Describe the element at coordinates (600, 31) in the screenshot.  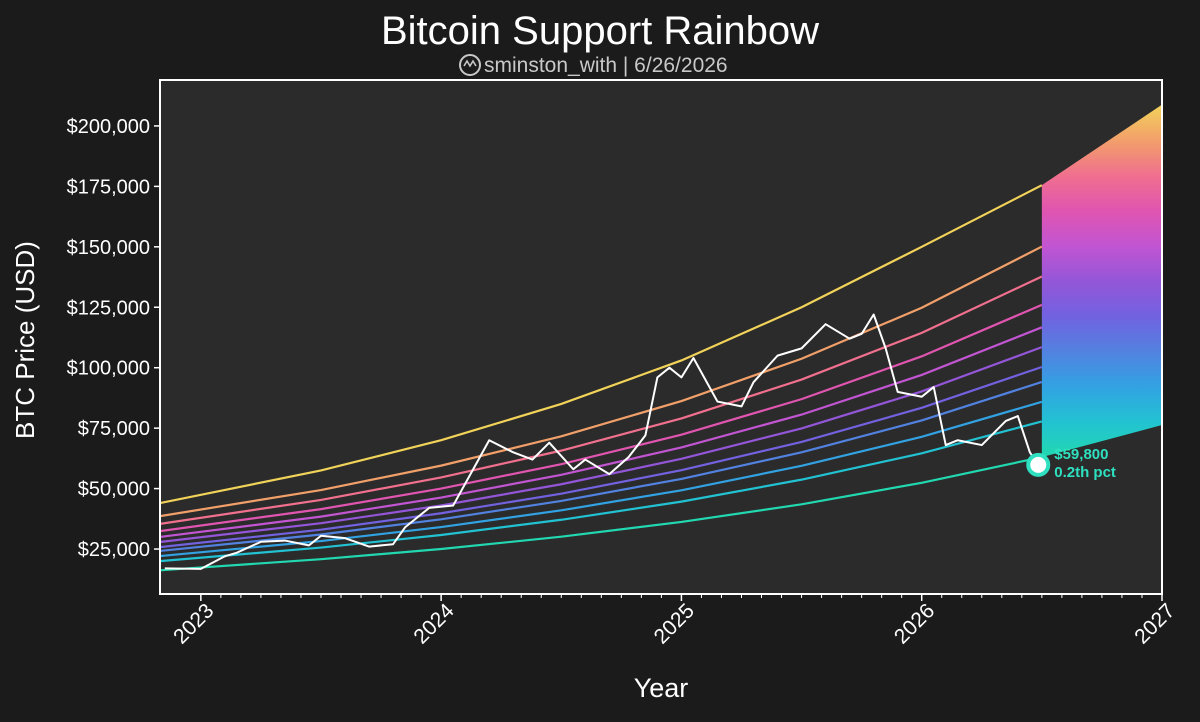
I see `chart-title: Bitcoin Support Rainbow` at that location.